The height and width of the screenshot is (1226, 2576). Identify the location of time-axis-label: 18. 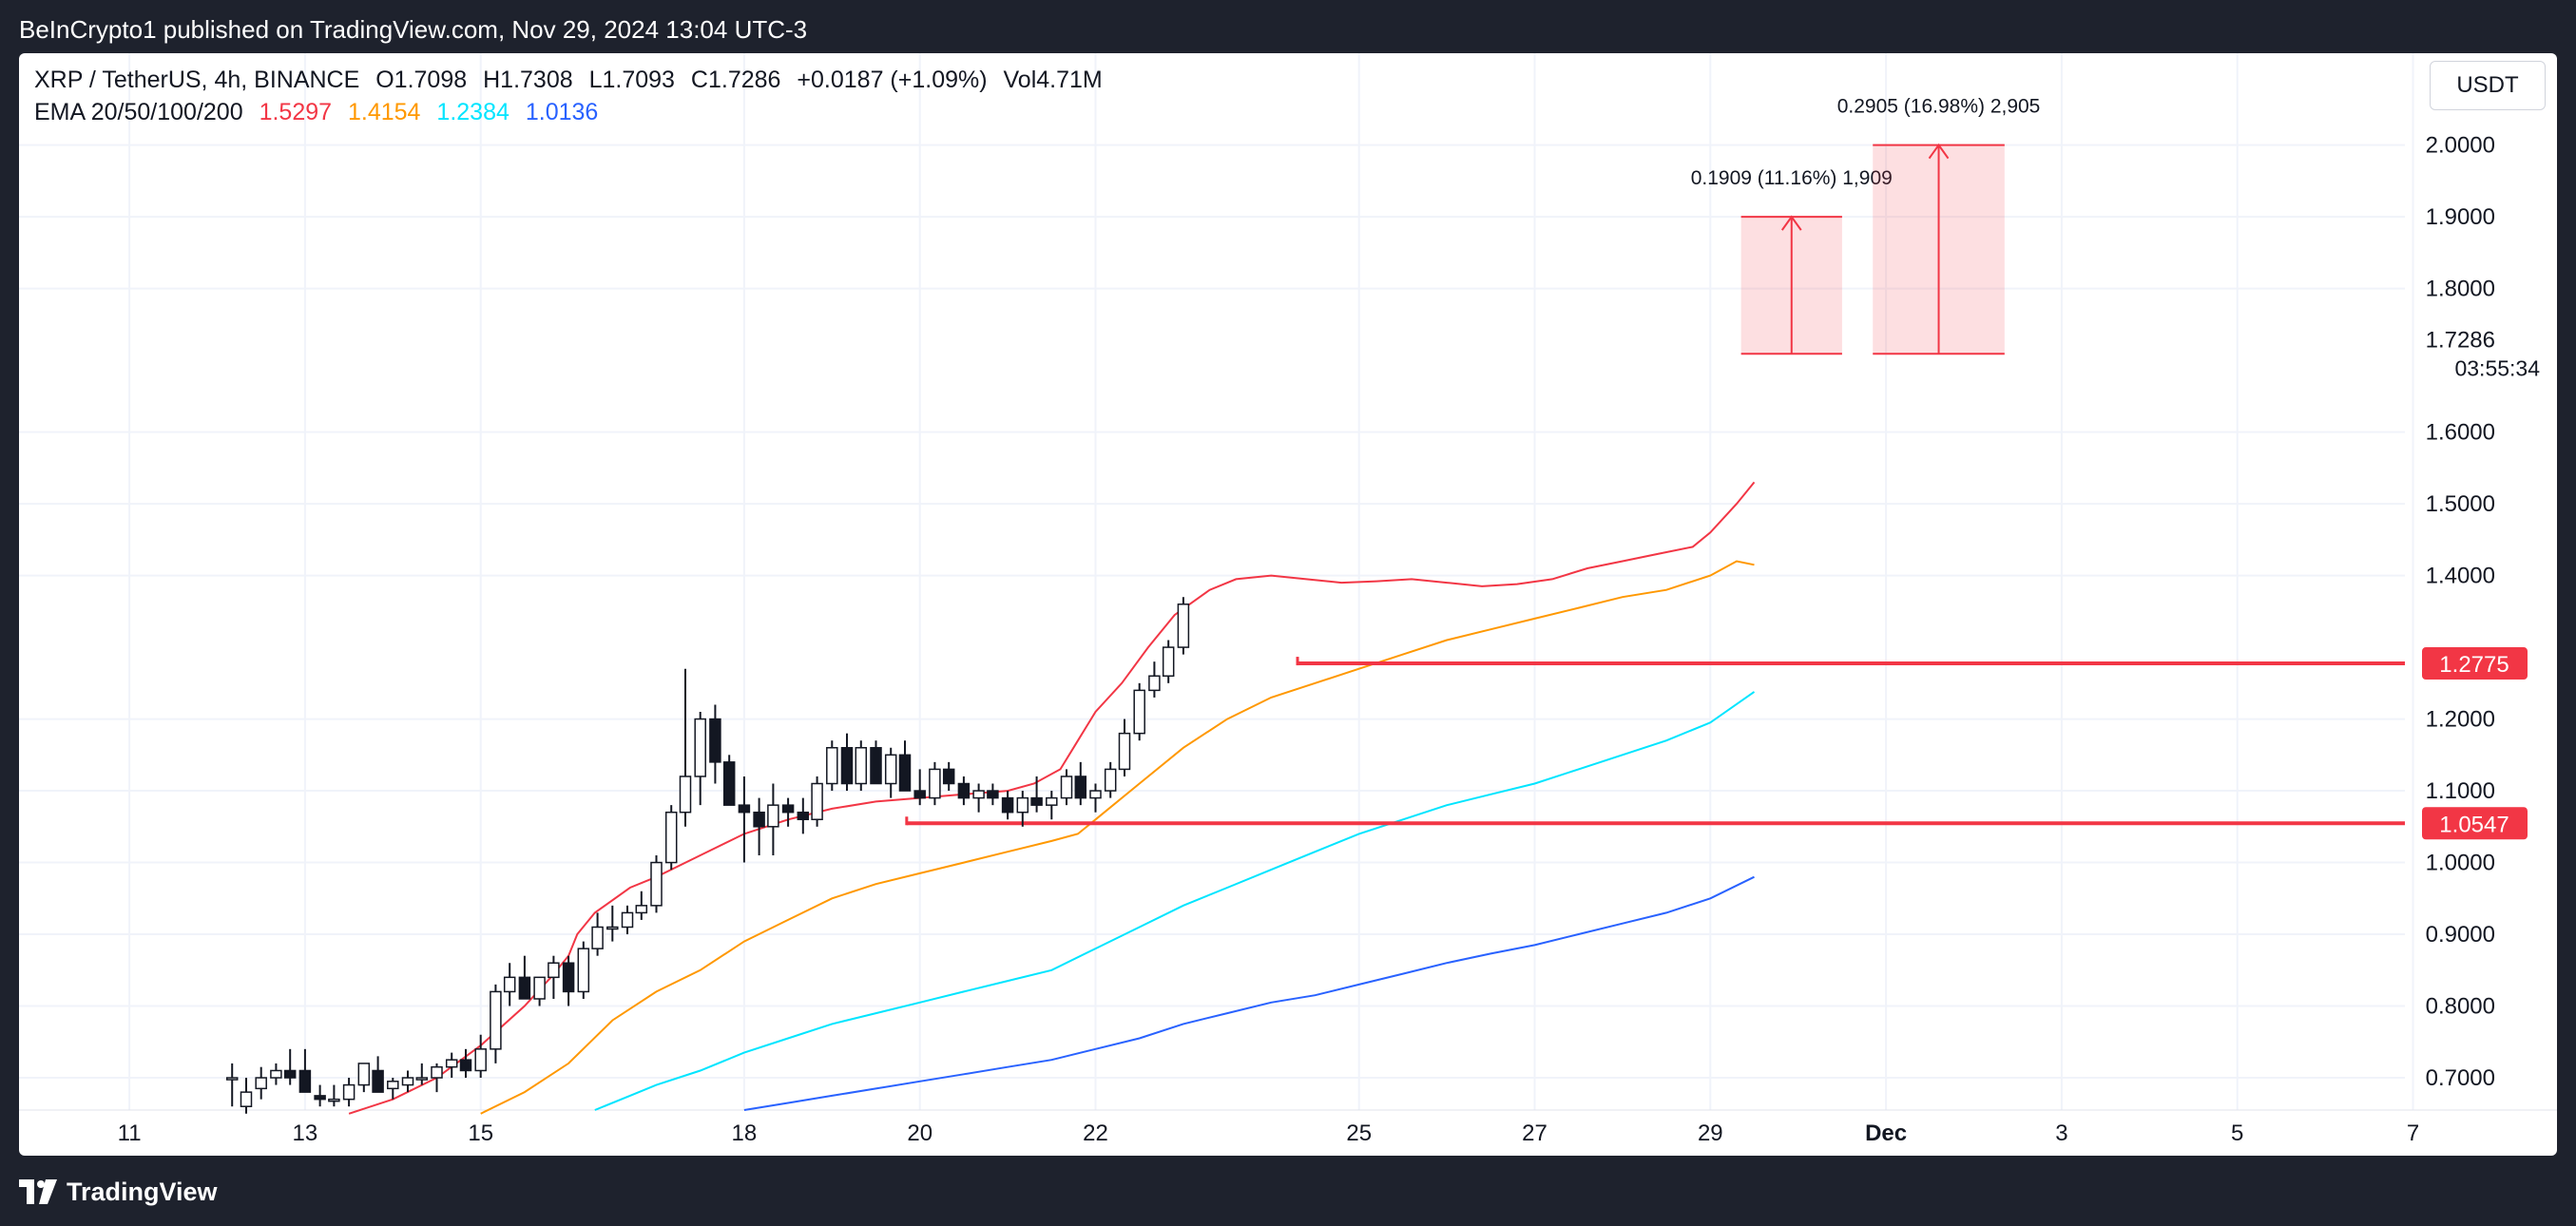
(745, 1134).